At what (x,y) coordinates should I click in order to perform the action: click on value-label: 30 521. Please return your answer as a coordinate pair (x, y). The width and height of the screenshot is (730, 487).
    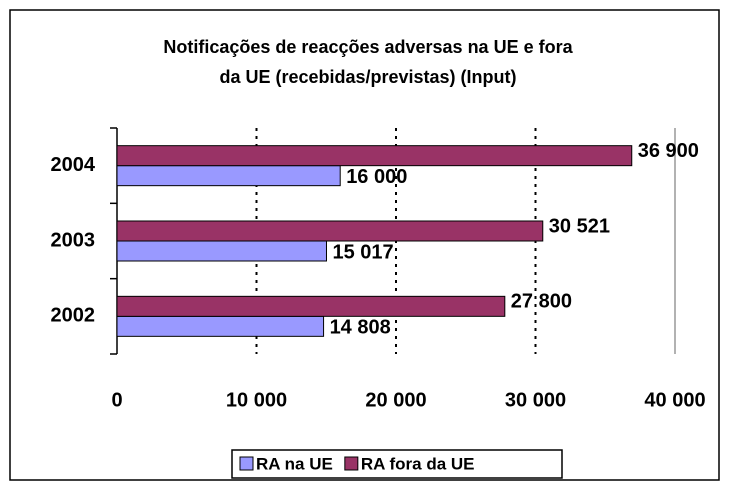
    Looking at the image, I should click on (579, 226).